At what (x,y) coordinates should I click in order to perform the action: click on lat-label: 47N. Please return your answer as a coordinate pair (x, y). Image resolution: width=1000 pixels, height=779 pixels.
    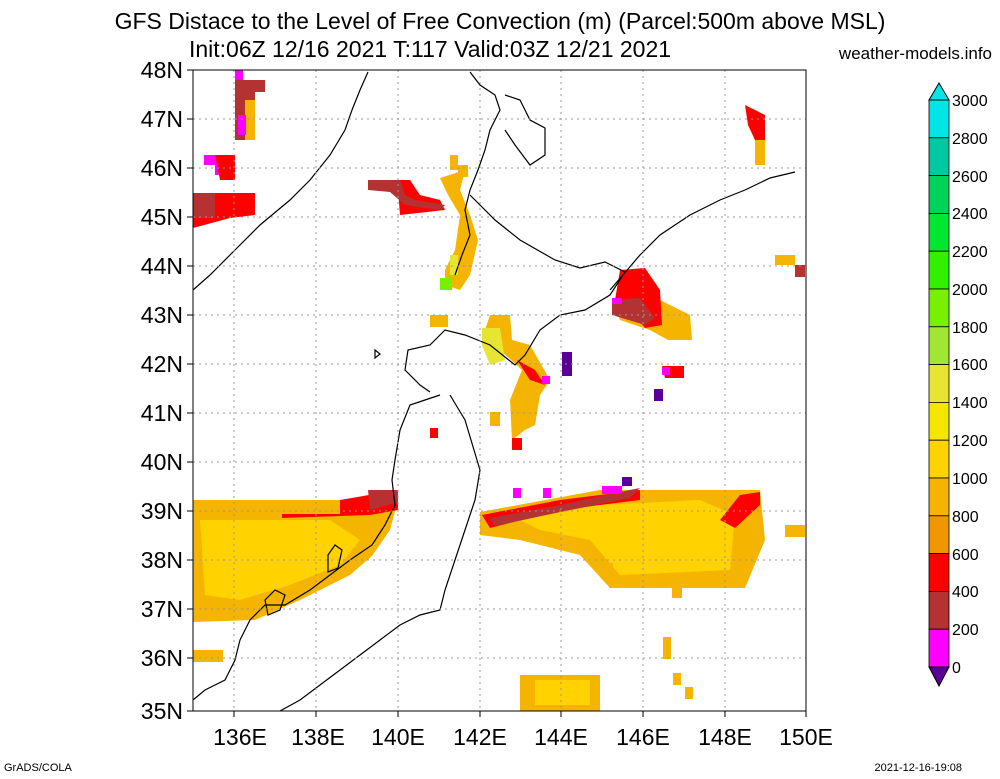
    Looking at the image, I should click on (162, 119).